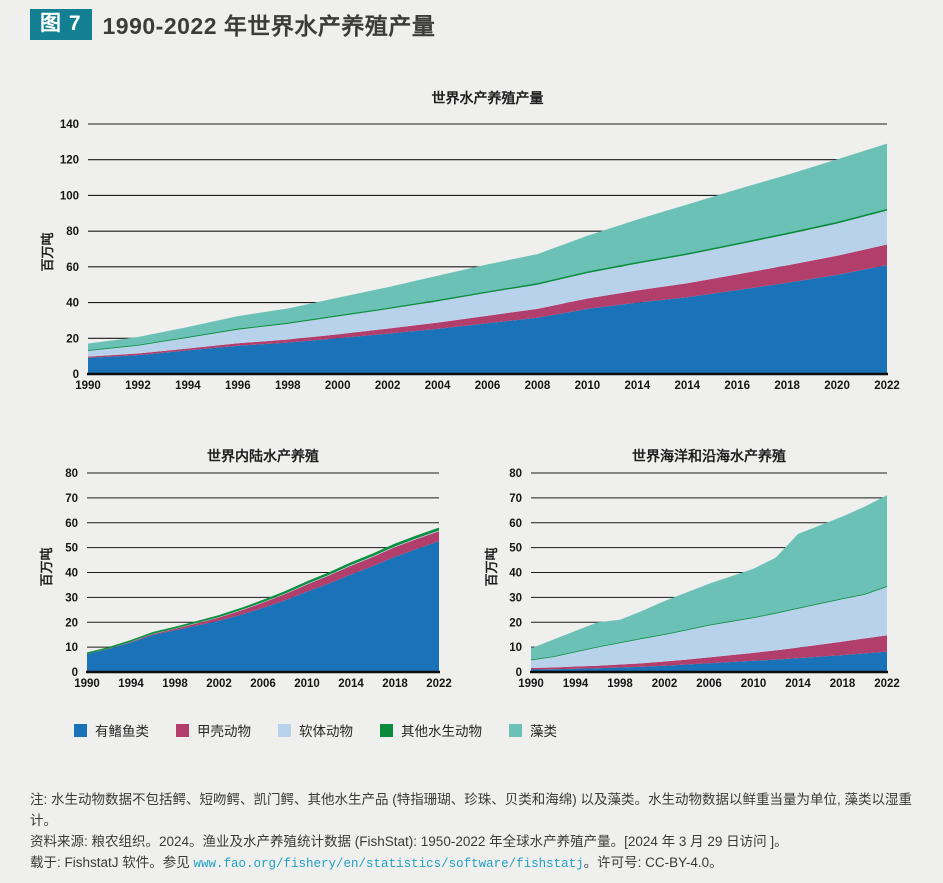 The height and width of the screenshot is (883, 943). I want to click on legend-label: 软体动物, so click(326, 731).